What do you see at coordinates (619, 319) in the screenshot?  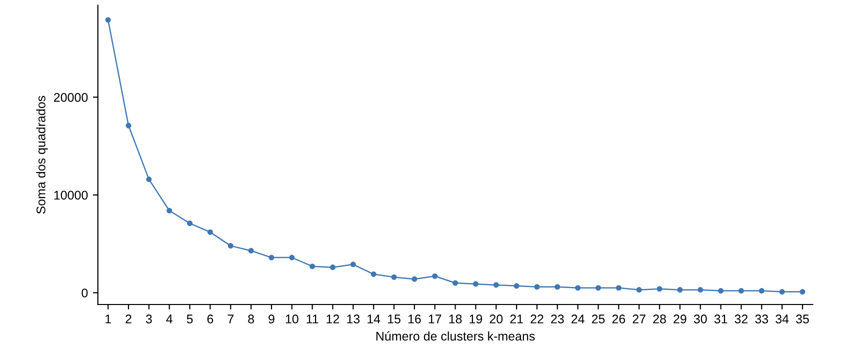 I see `x-tick-label: 26` at bounding box center [619, 319].